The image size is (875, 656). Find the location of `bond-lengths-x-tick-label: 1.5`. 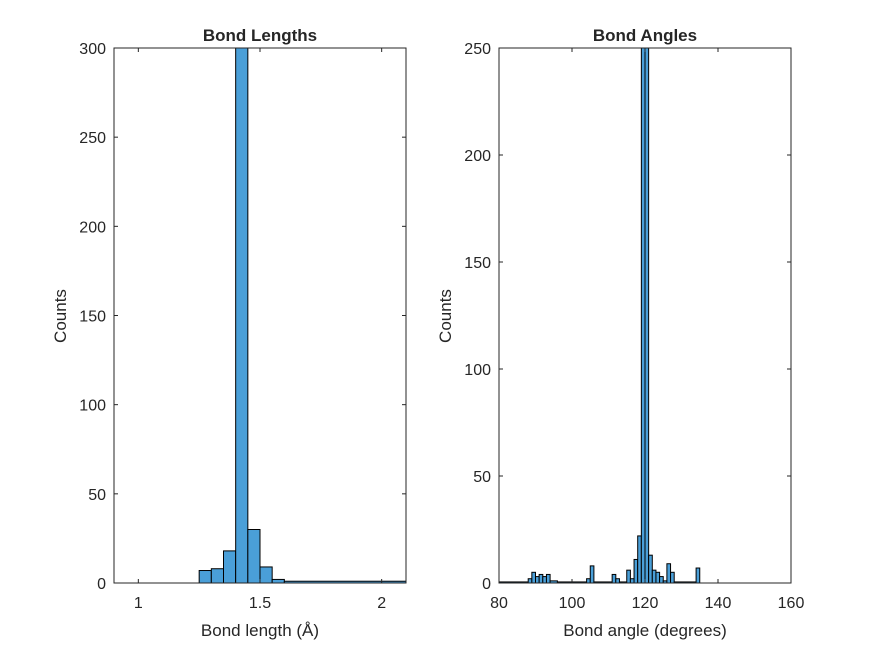

bond-lengths-x-tick-label: 1.5 is located at coordinates (260, 603).